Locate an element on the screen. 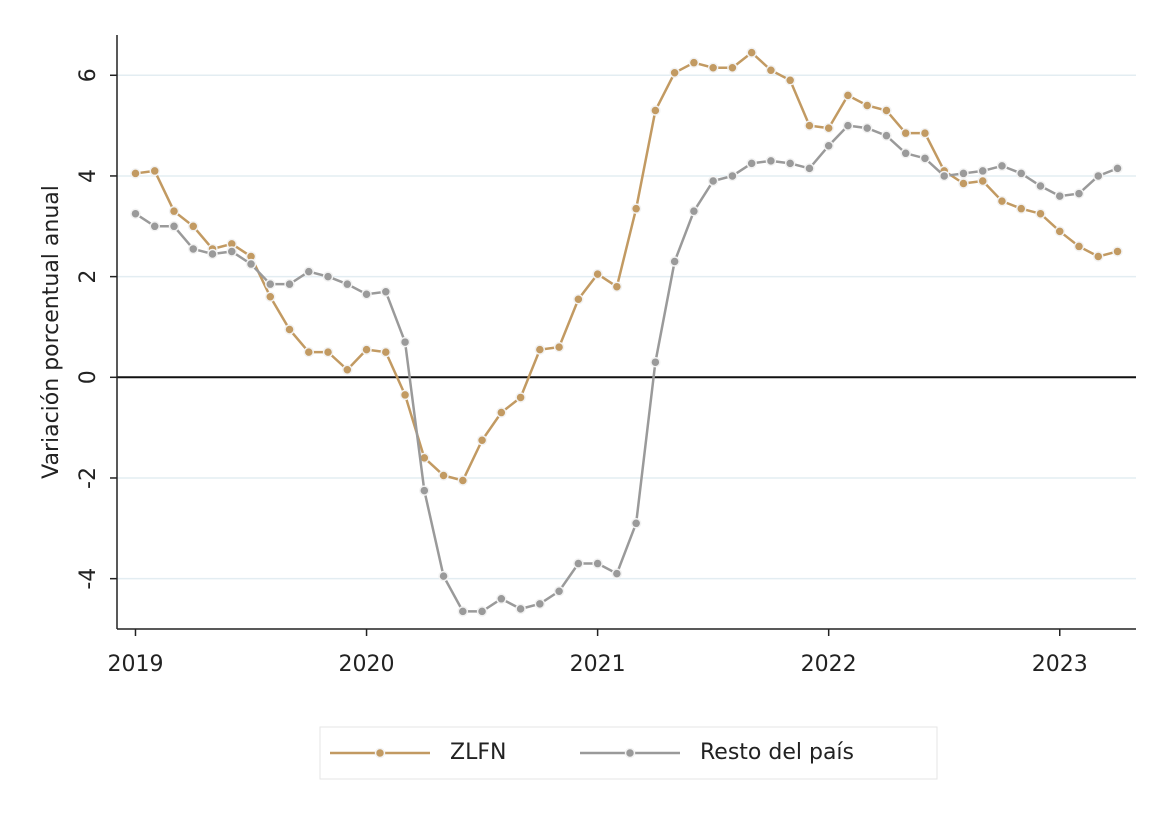 The width and height of the screenshot is (1153, 815). legend-label: ZLFN is located at coordinates (478, 752).